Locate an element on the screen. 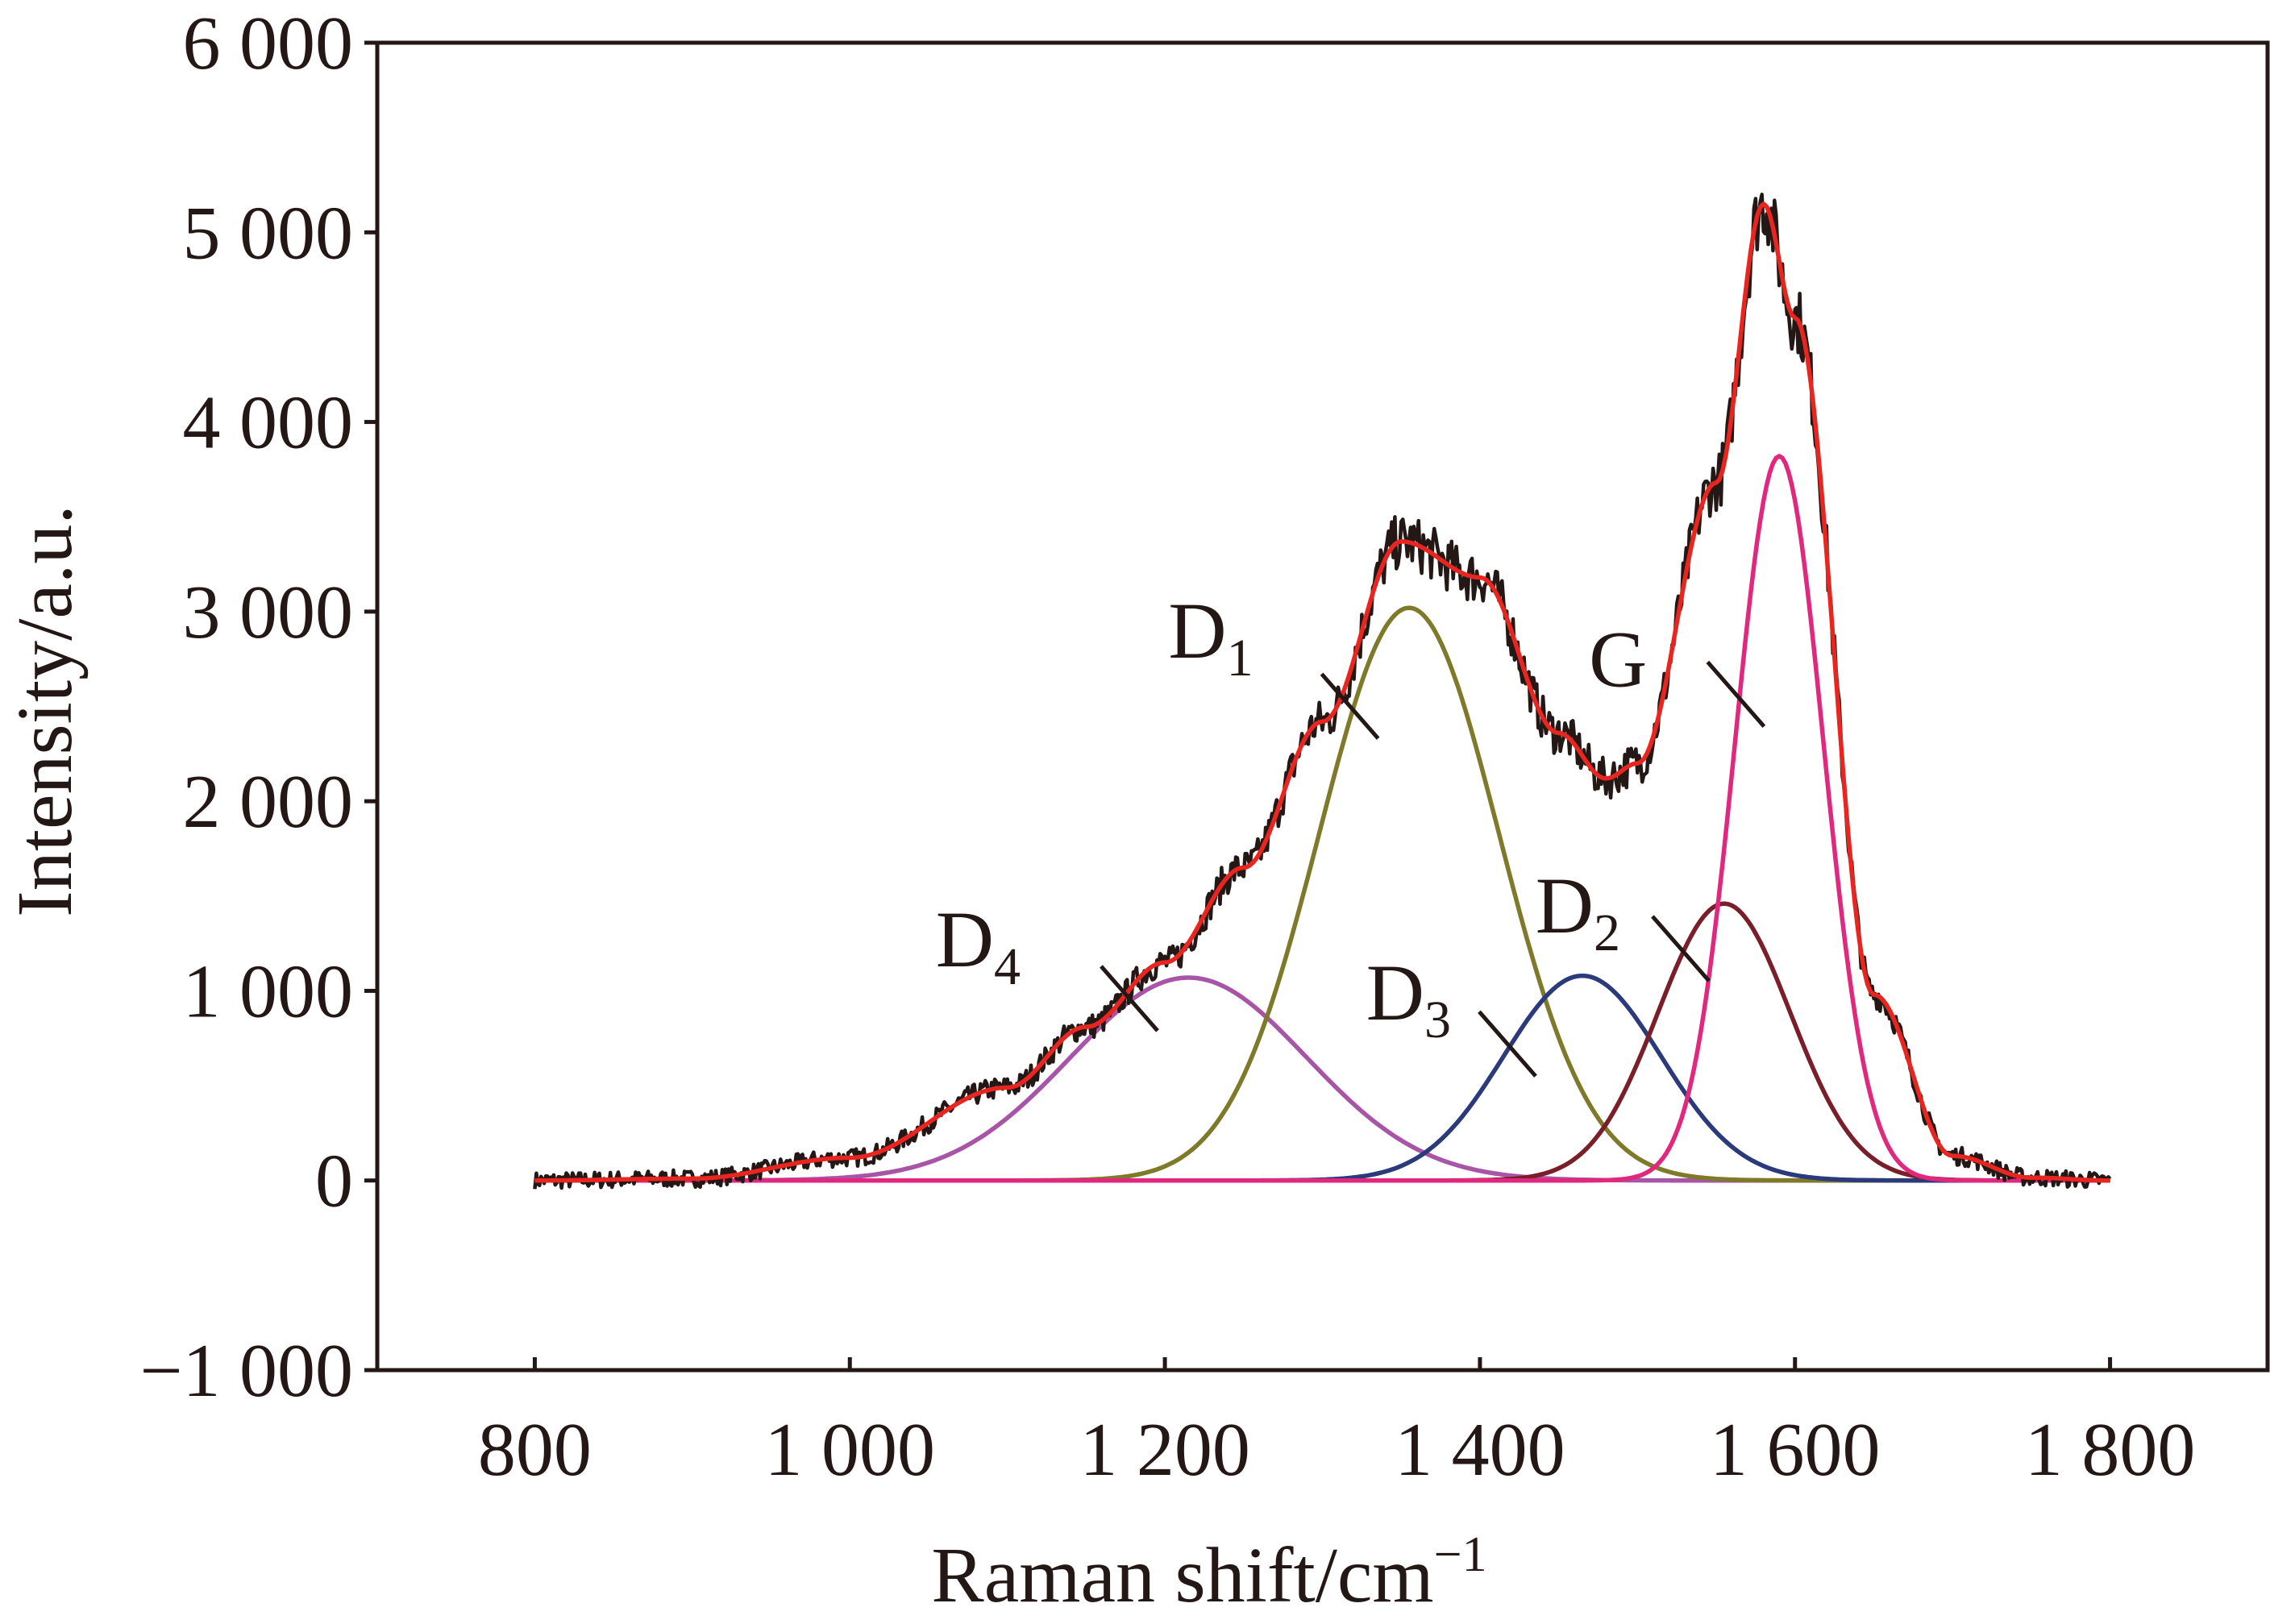  y-axis-title: Intensity/a.u. is located at coordinates (45, 711).